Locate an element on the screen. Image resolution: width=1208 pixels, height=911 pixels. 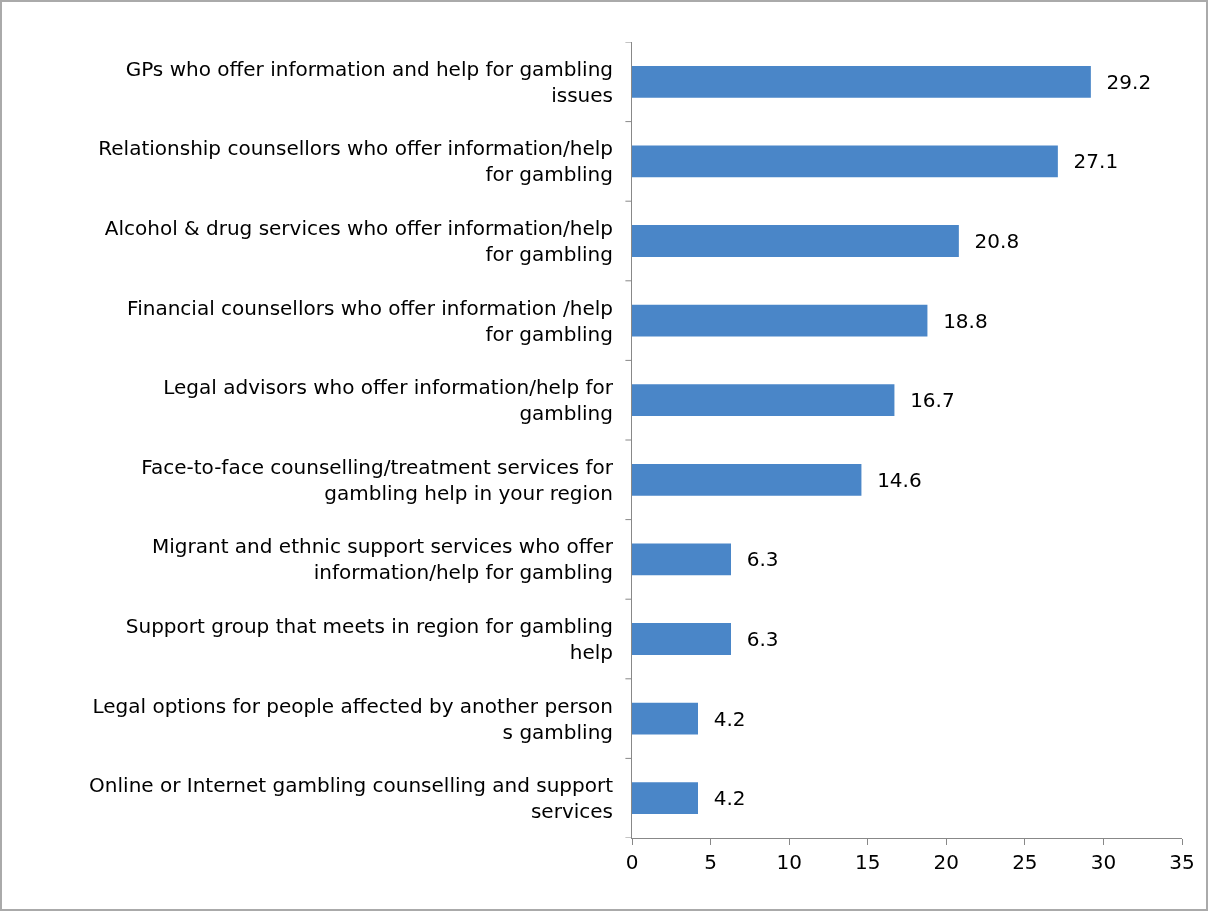
y-tick-label: Migrant and ethnic support services who offer information/help for gambling is located at coordinates (383, 559).